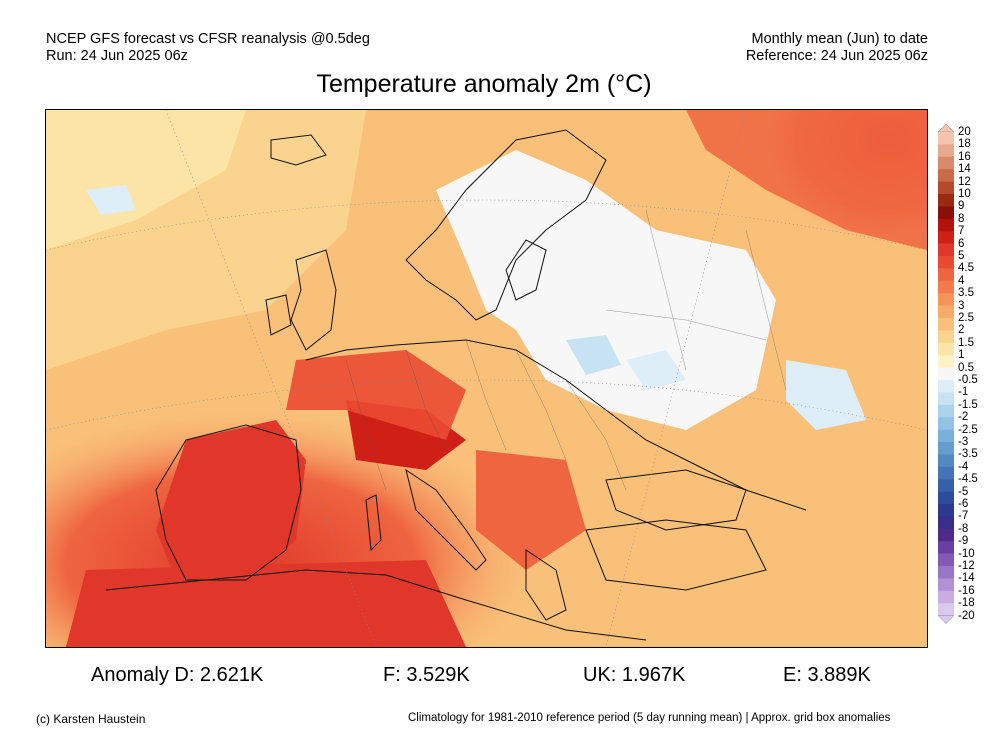  I want to click on colorbar, so click(946, 374).